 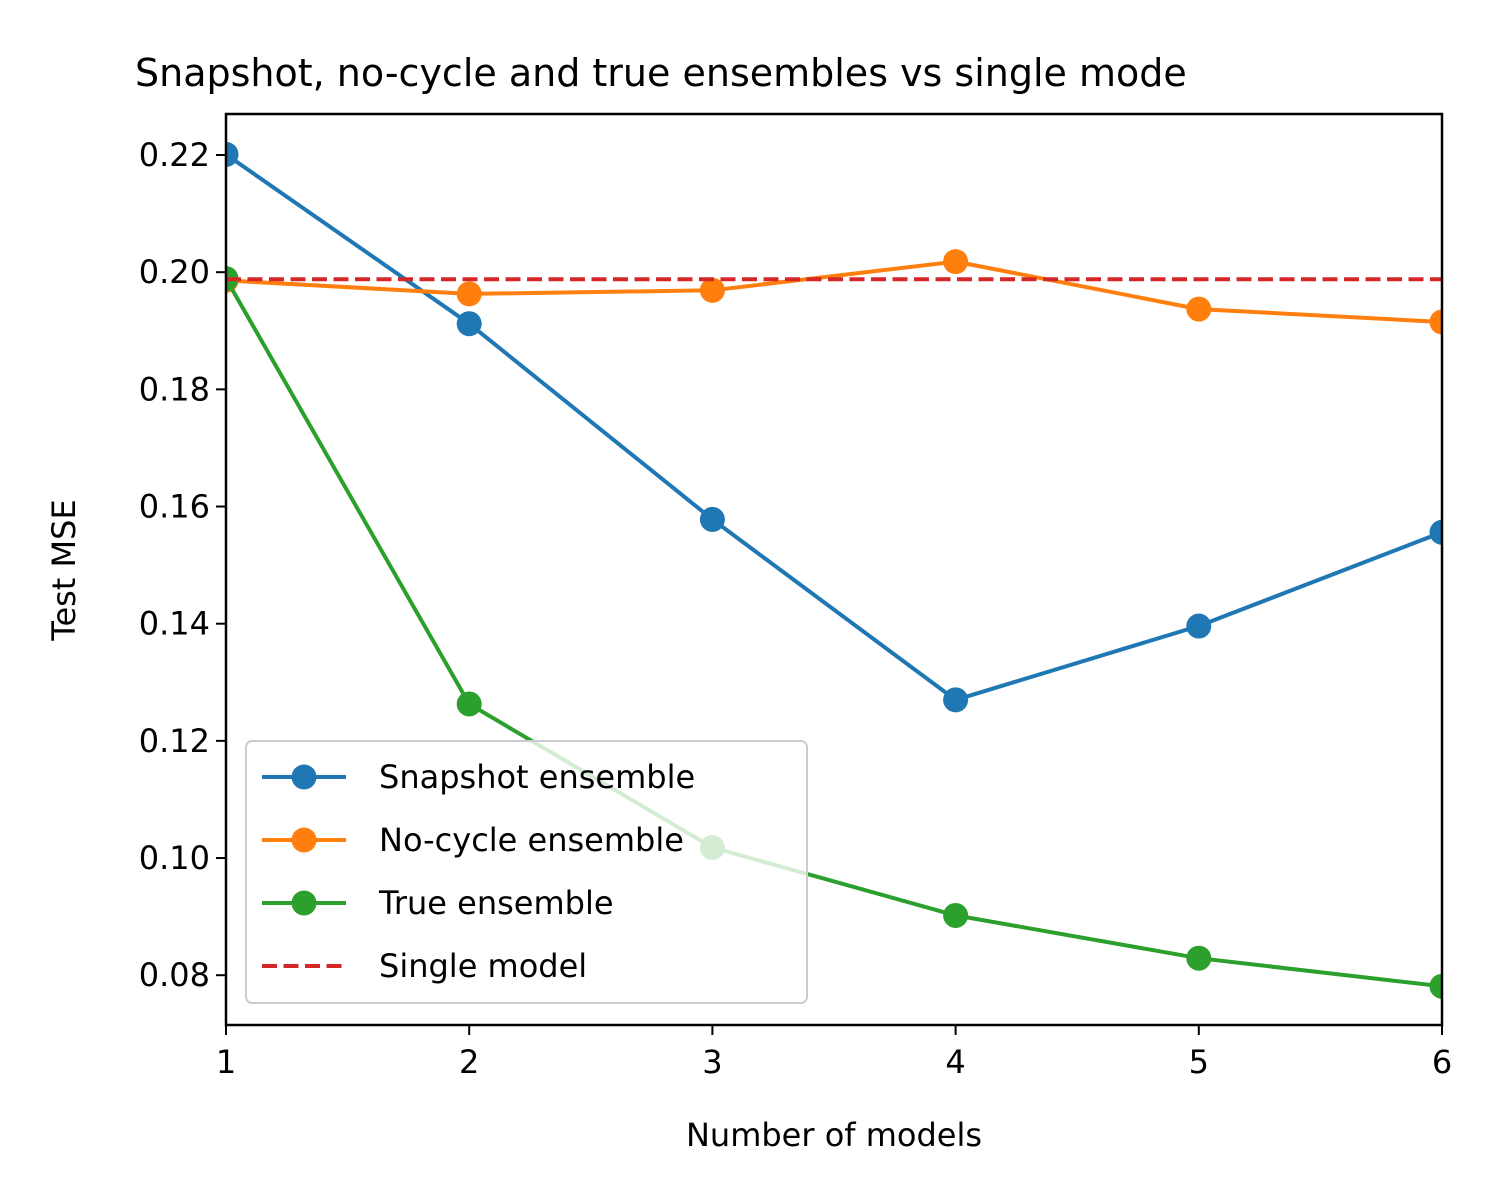 I want to click on no-cycle-ensemble-line, so click(x=834, y=291).